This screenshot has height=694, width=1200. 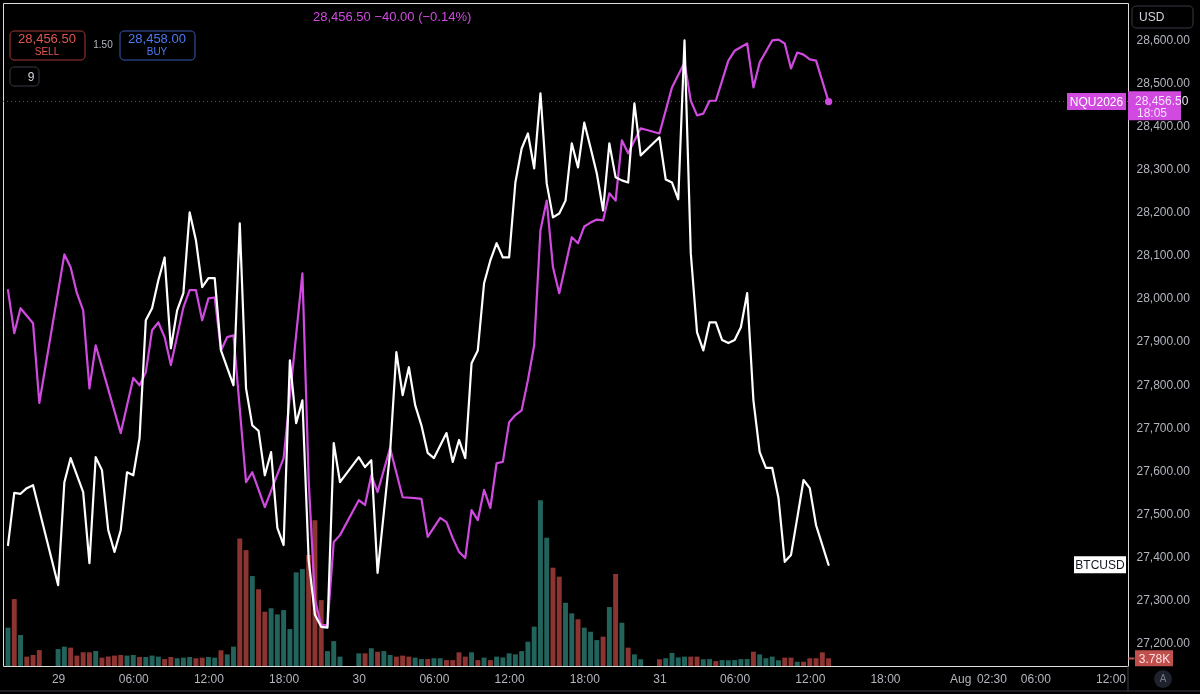 What do you see at coordinates (47, 38) in the screenshot?
I see `annotation: 28,456.50` at bounding box center [47, 38].